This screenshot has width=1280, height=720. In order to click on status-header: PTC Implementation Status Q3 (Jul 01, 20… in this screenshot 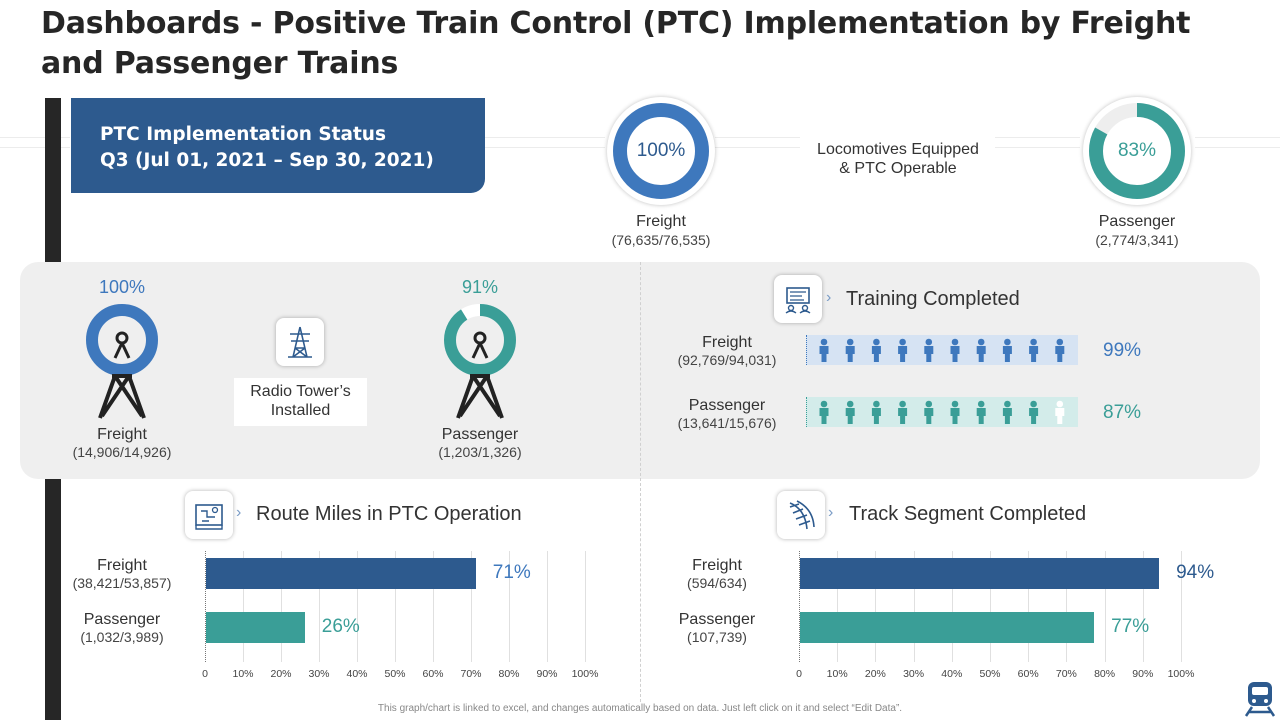, I will do `click(278, 145)`.